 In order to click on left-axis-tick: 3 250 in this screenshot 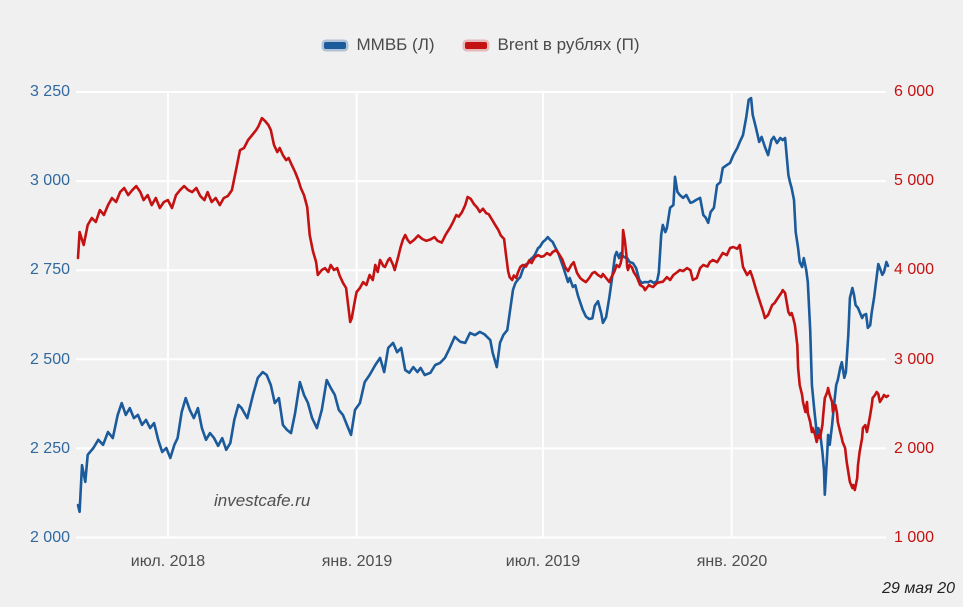, I will do `click(49, 91)`.